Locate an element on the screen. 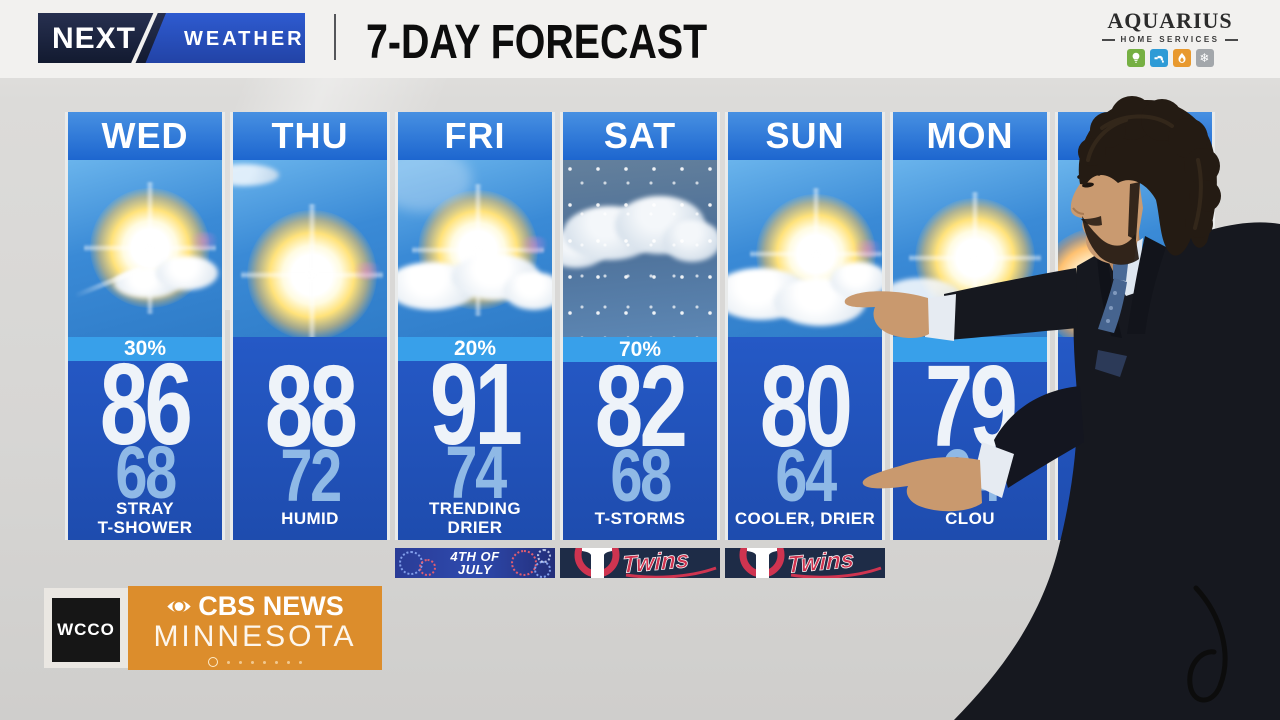  pager-dots is located at coordinates (255, 662).